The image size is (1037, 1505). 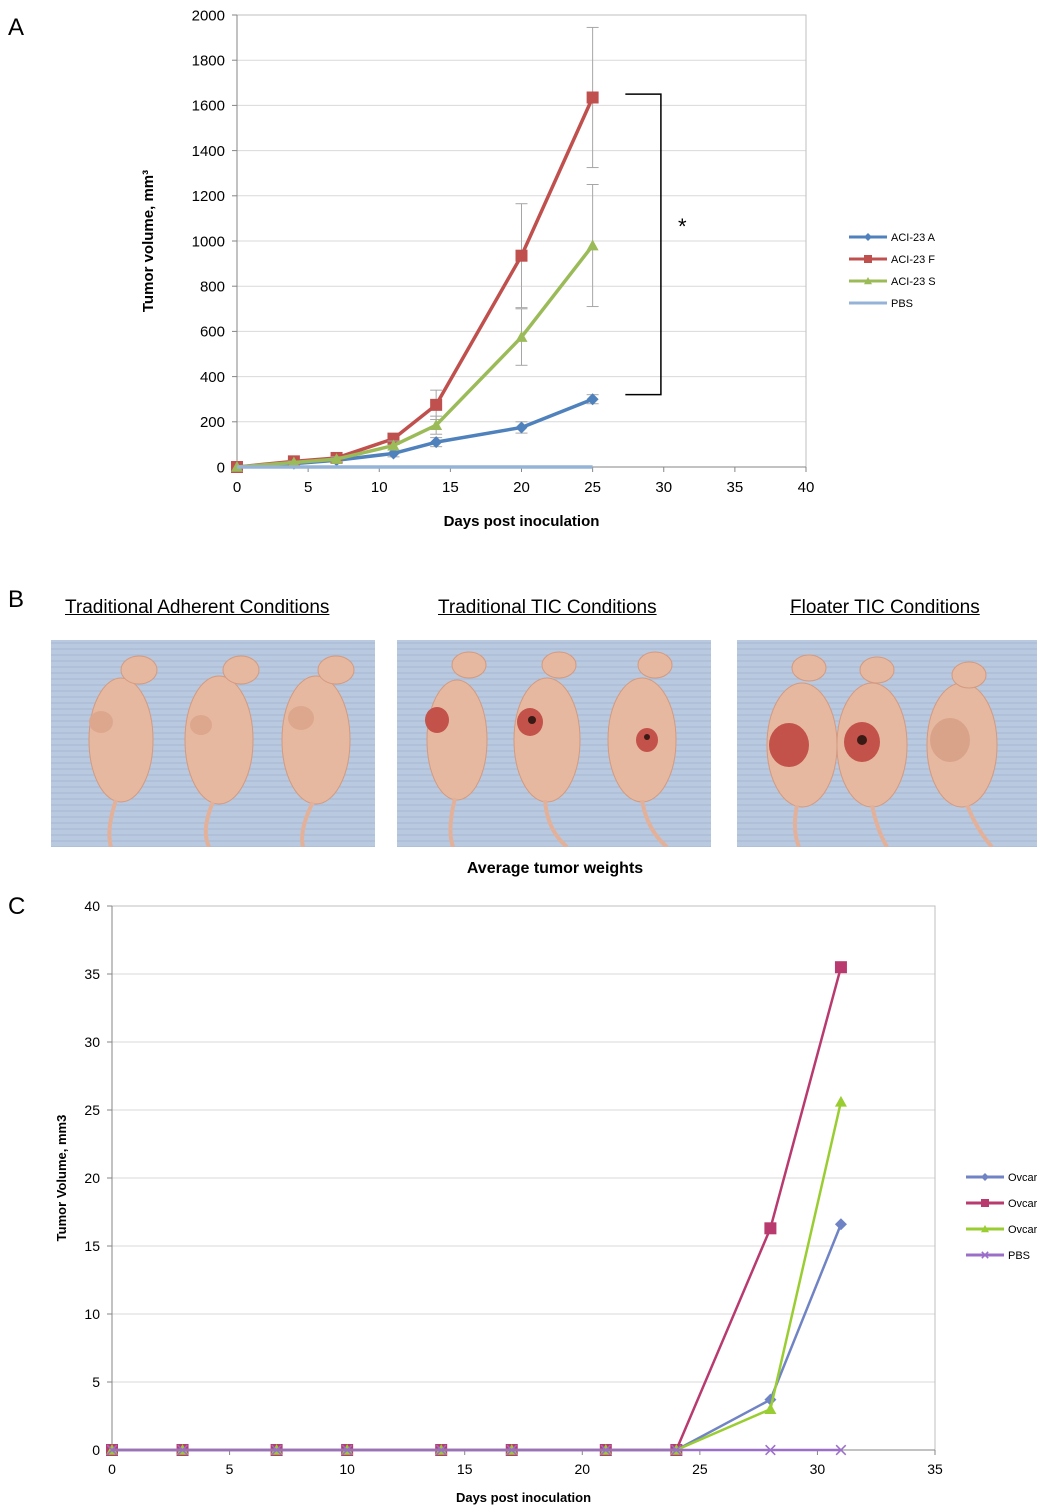 I want to click on legend-entry: ACI-23 A, so click(x=892, y=238).